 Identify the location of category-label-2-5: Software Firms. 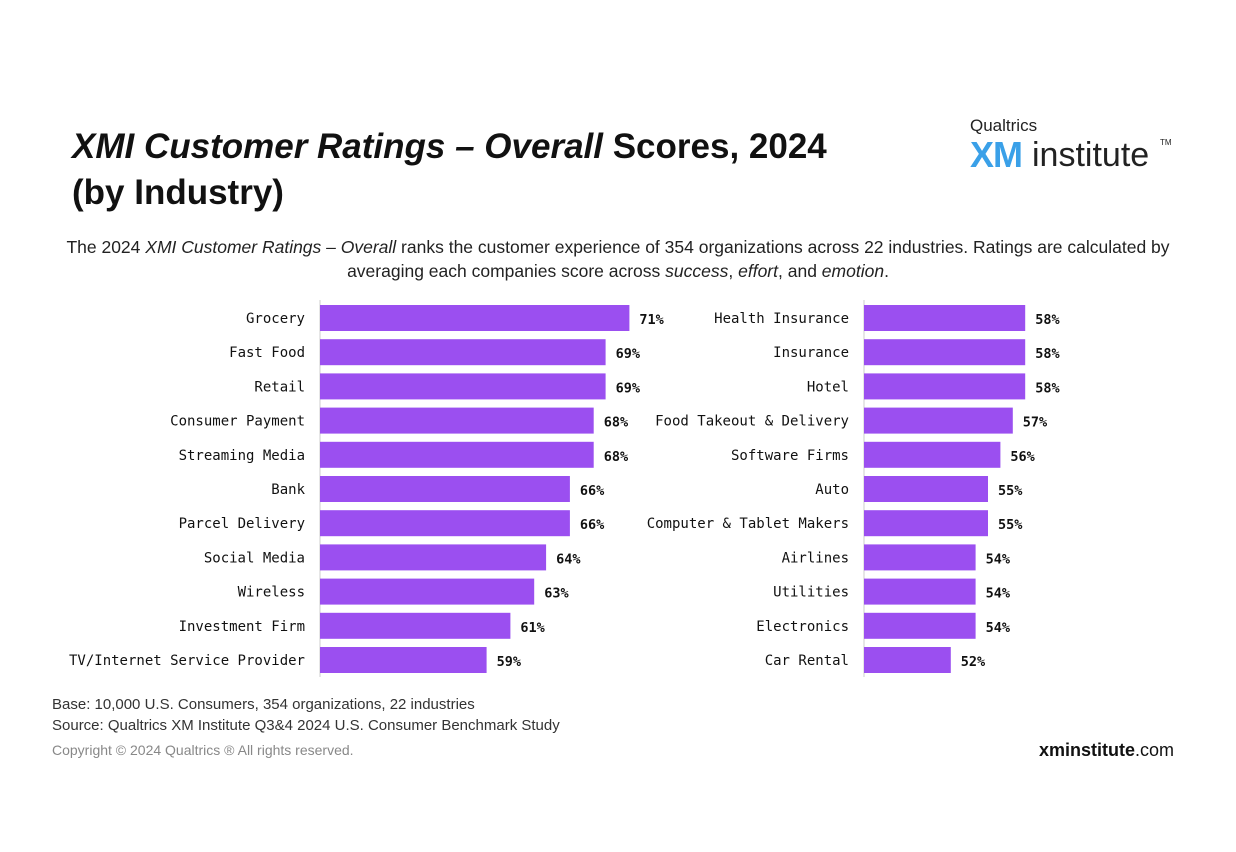
(790, 456).